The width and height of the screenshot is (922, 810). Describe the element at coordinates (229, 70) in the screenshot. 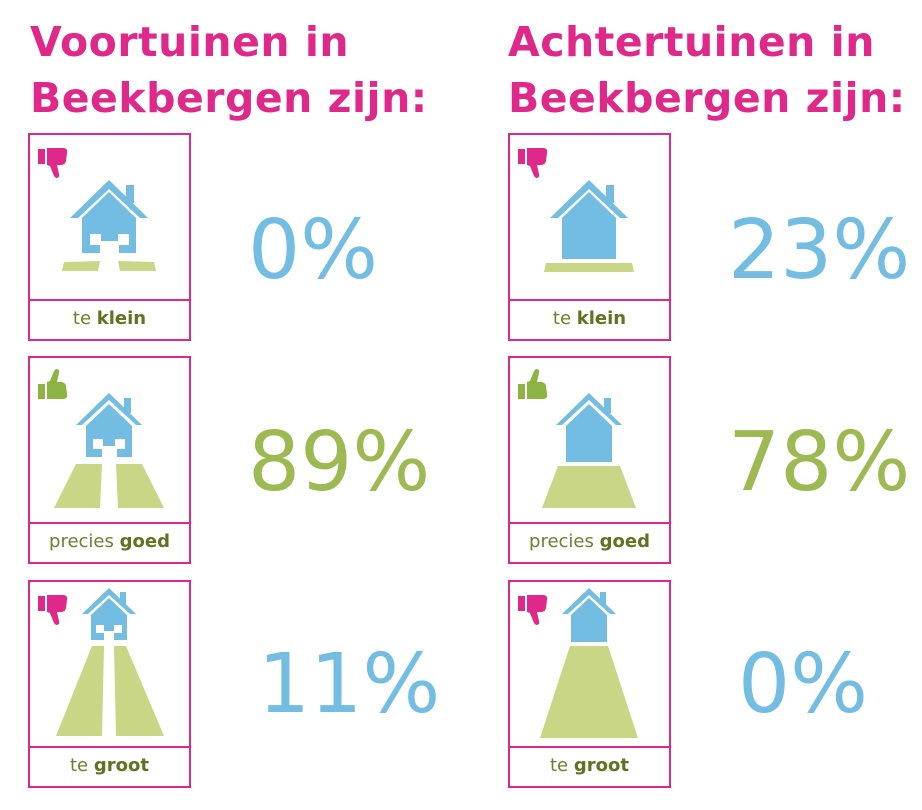

I see `front-gardens-title: Voortuinen in Beekbergen zijn:` at that location.